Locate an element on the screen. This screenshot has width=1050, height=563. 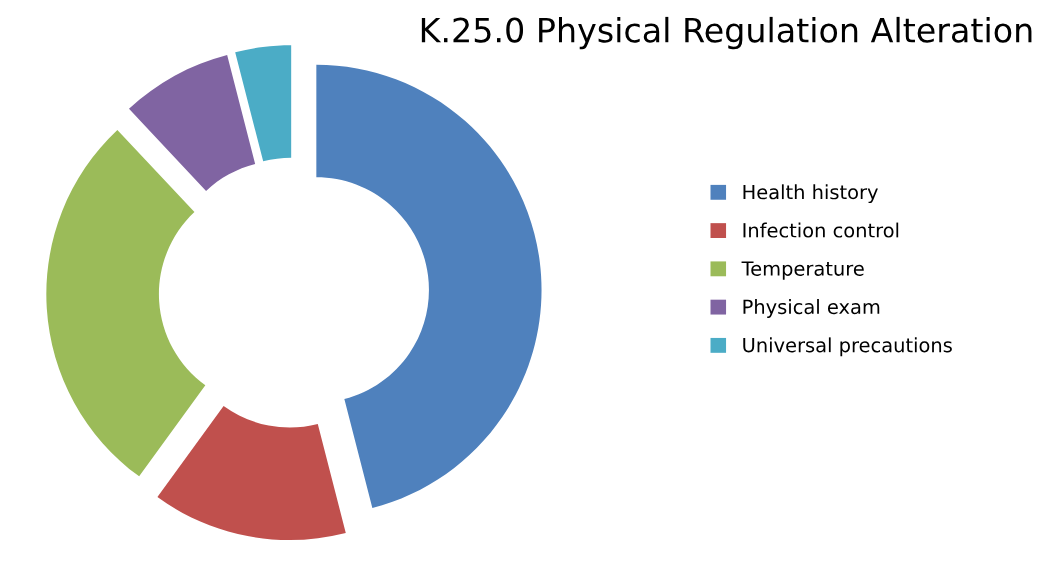
legend-label: Universal precautions is located at coordinates (847, 347).